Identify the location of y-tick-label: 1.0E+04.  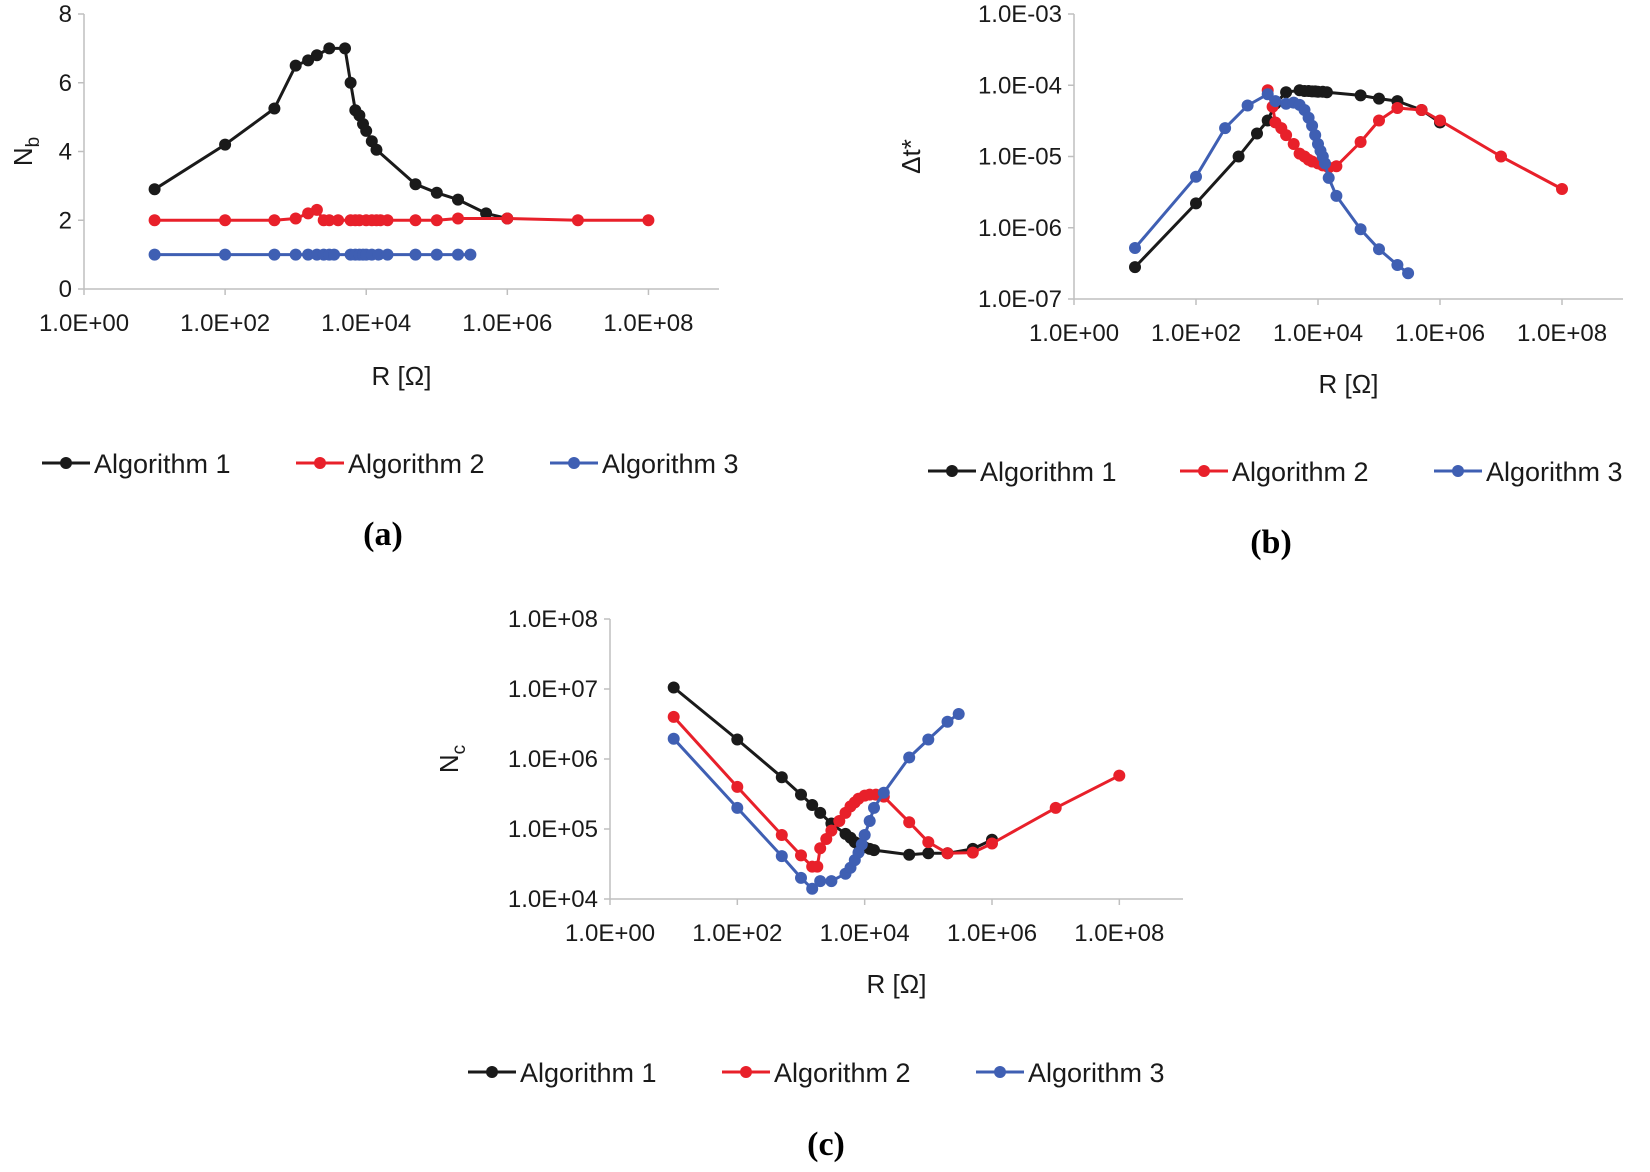
(553, 899).